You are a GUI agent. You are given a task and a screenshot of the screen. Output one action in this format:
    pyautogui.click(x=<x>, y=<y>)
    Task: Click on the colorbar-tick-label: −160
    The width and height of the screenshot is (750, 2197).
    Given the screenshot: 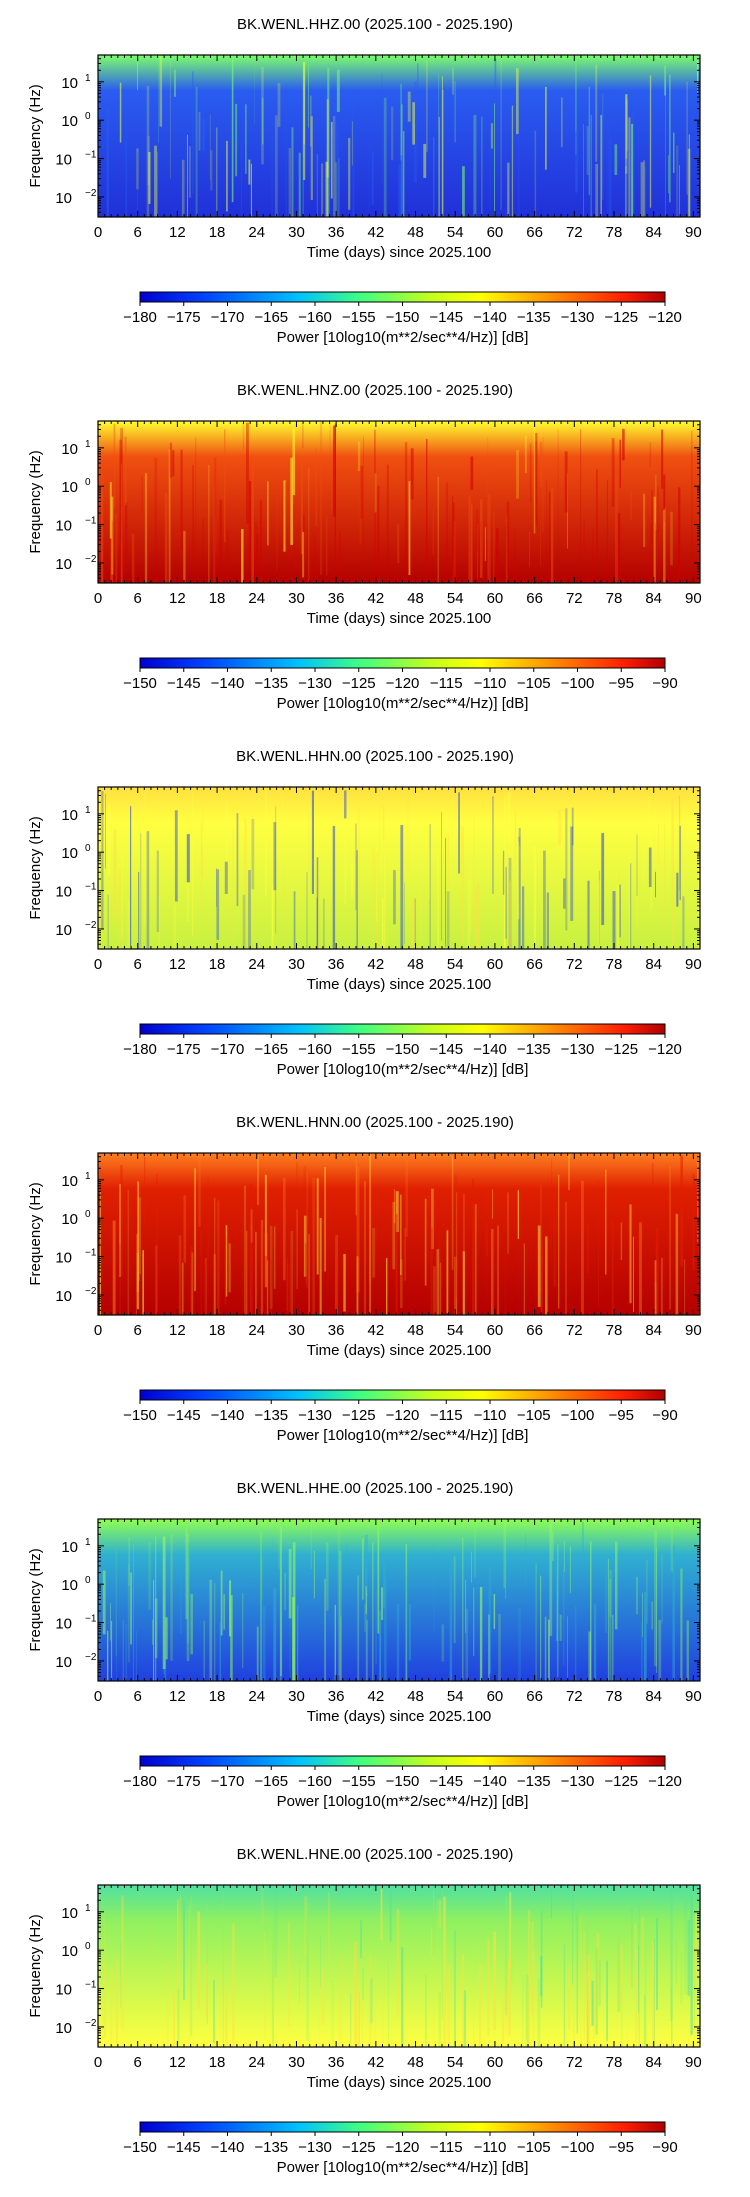 What is the action you would take?
    pyautogui.click(x=315, y=317)
    